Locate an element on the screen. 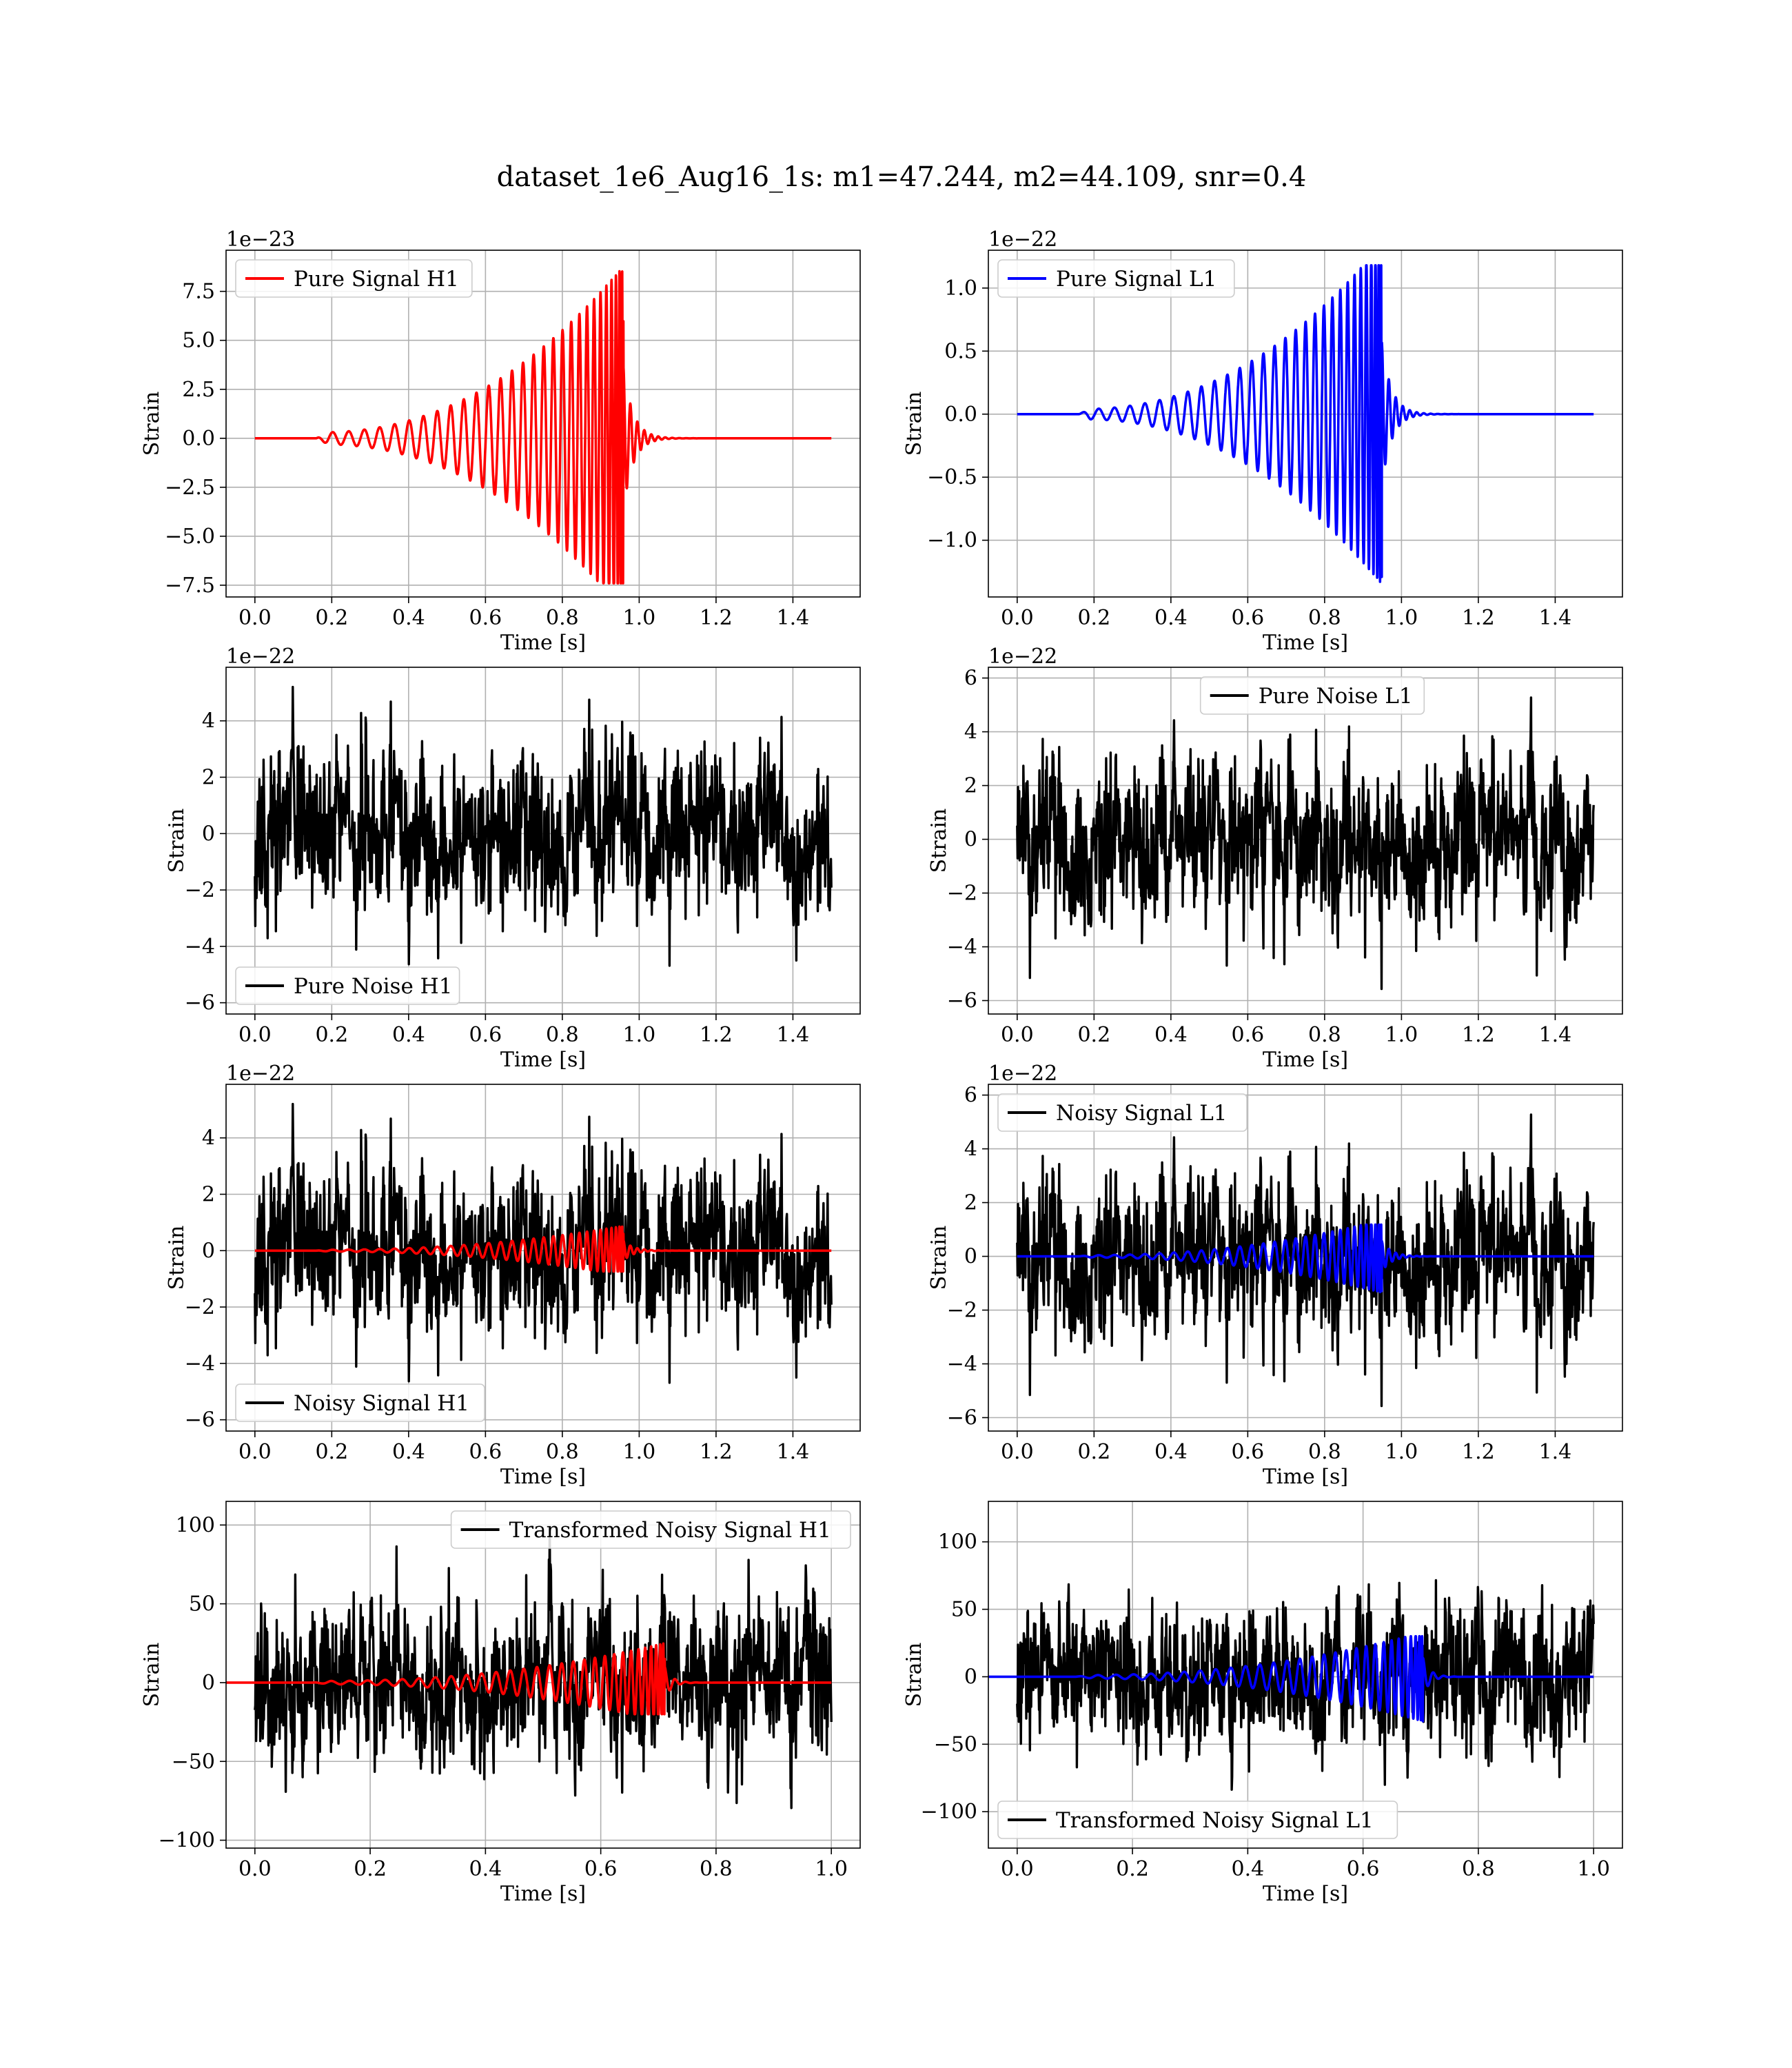 The width and height of the screenshot is (1792, 2068). y-tick-label: 5.0 is located at coordinates (198, 341).